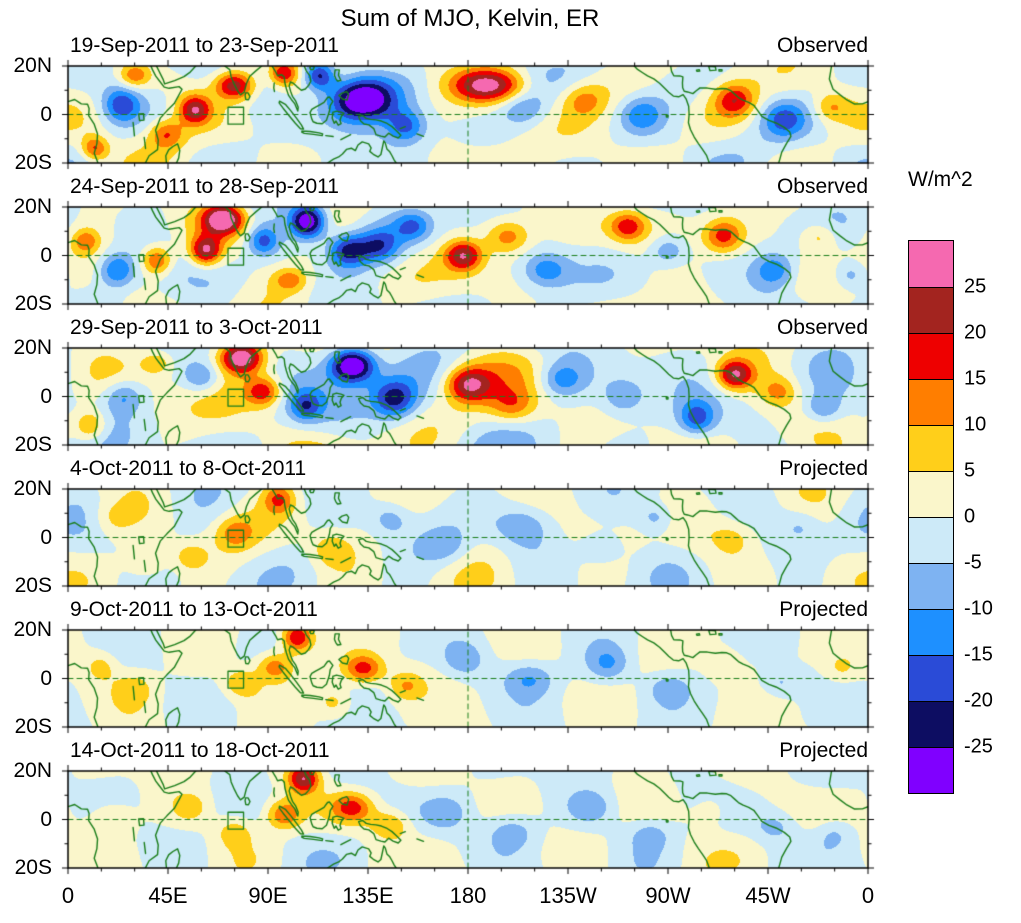  I want to click on colorbar: 25 20 15 10 5 0 -5 -10 -15 -20 -25, so click(950, 517).